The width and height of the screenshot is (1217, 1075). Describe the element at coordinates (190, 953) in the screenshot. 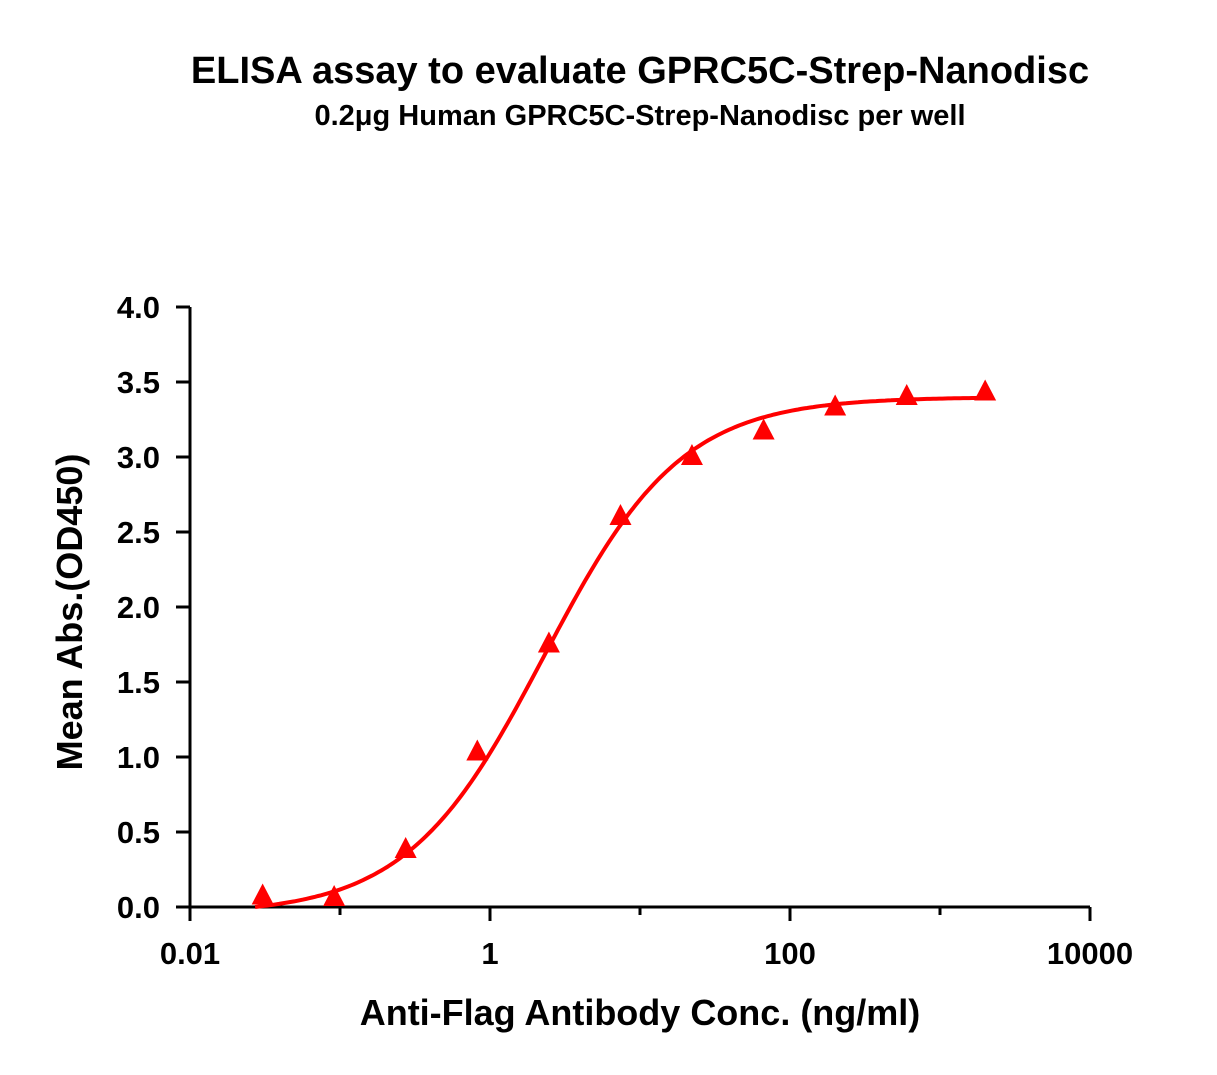

I see `x-tick-label: 0.01` at that location.